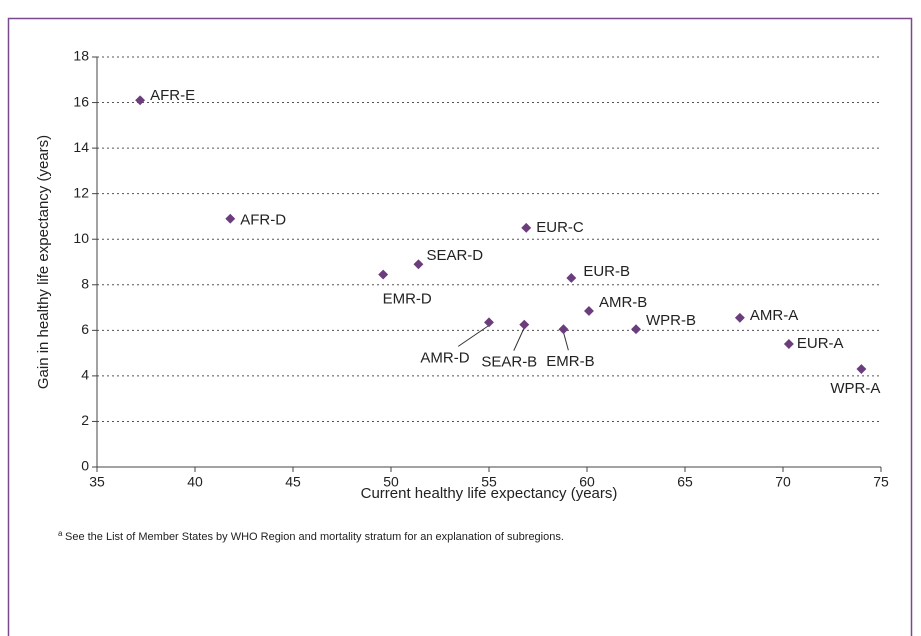 Image resolution: width=921 pixels, height=636 pixels. Describe the element at coordinates (85, 420) in the screenshot. I see `y-tick-label: 2` at that location.